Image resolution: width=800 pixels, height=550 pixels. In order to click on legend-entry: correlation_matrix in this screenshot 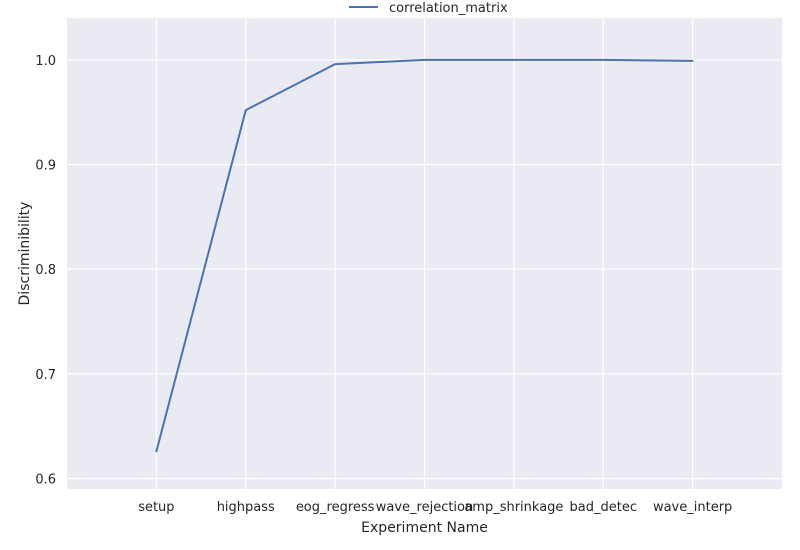, I will do `click(448, 8)`.